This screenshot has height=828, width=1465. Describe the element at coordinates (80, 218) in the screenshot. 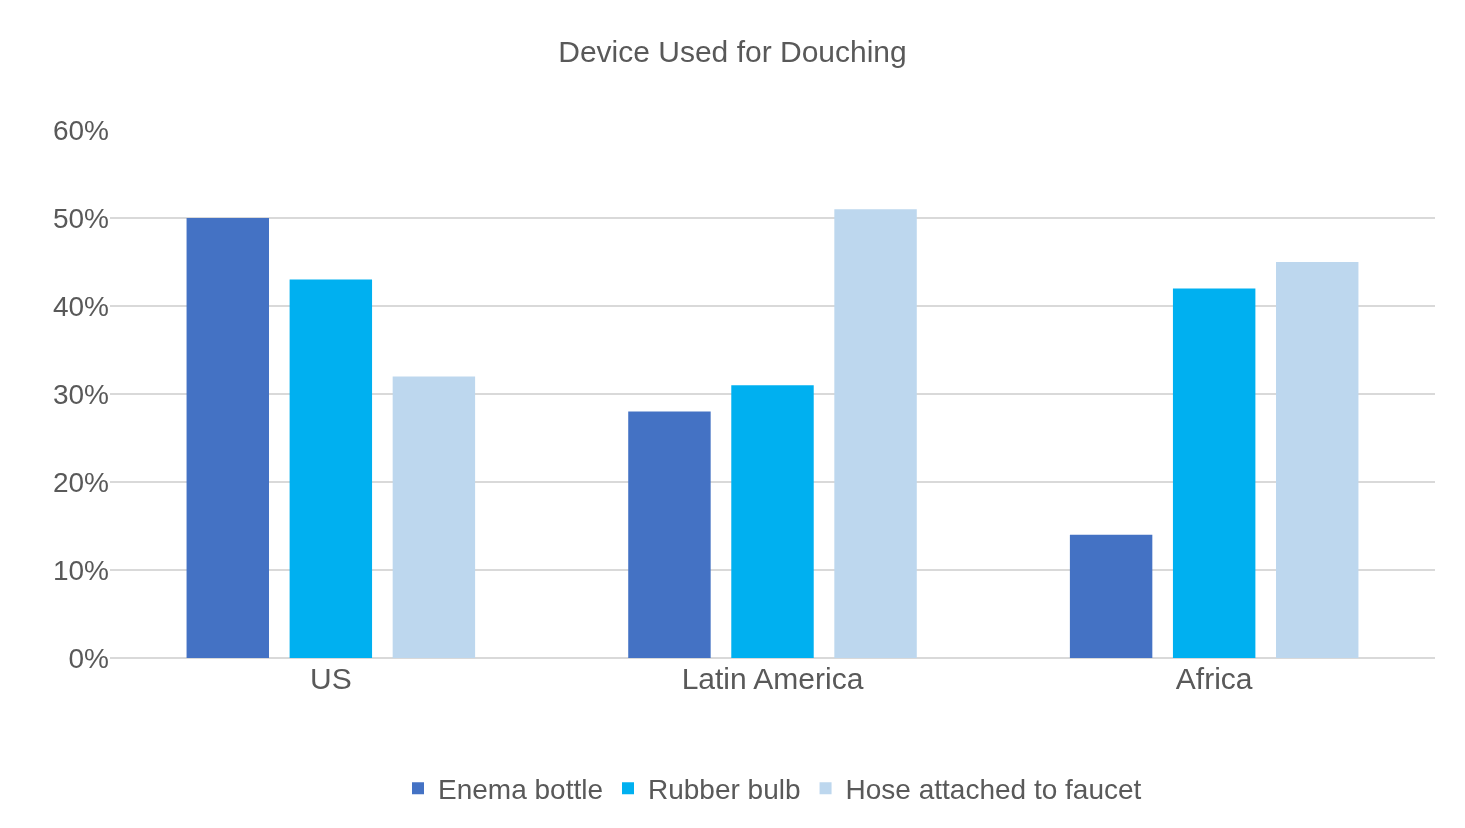

I see `y-tick-label: 50%` at that location.